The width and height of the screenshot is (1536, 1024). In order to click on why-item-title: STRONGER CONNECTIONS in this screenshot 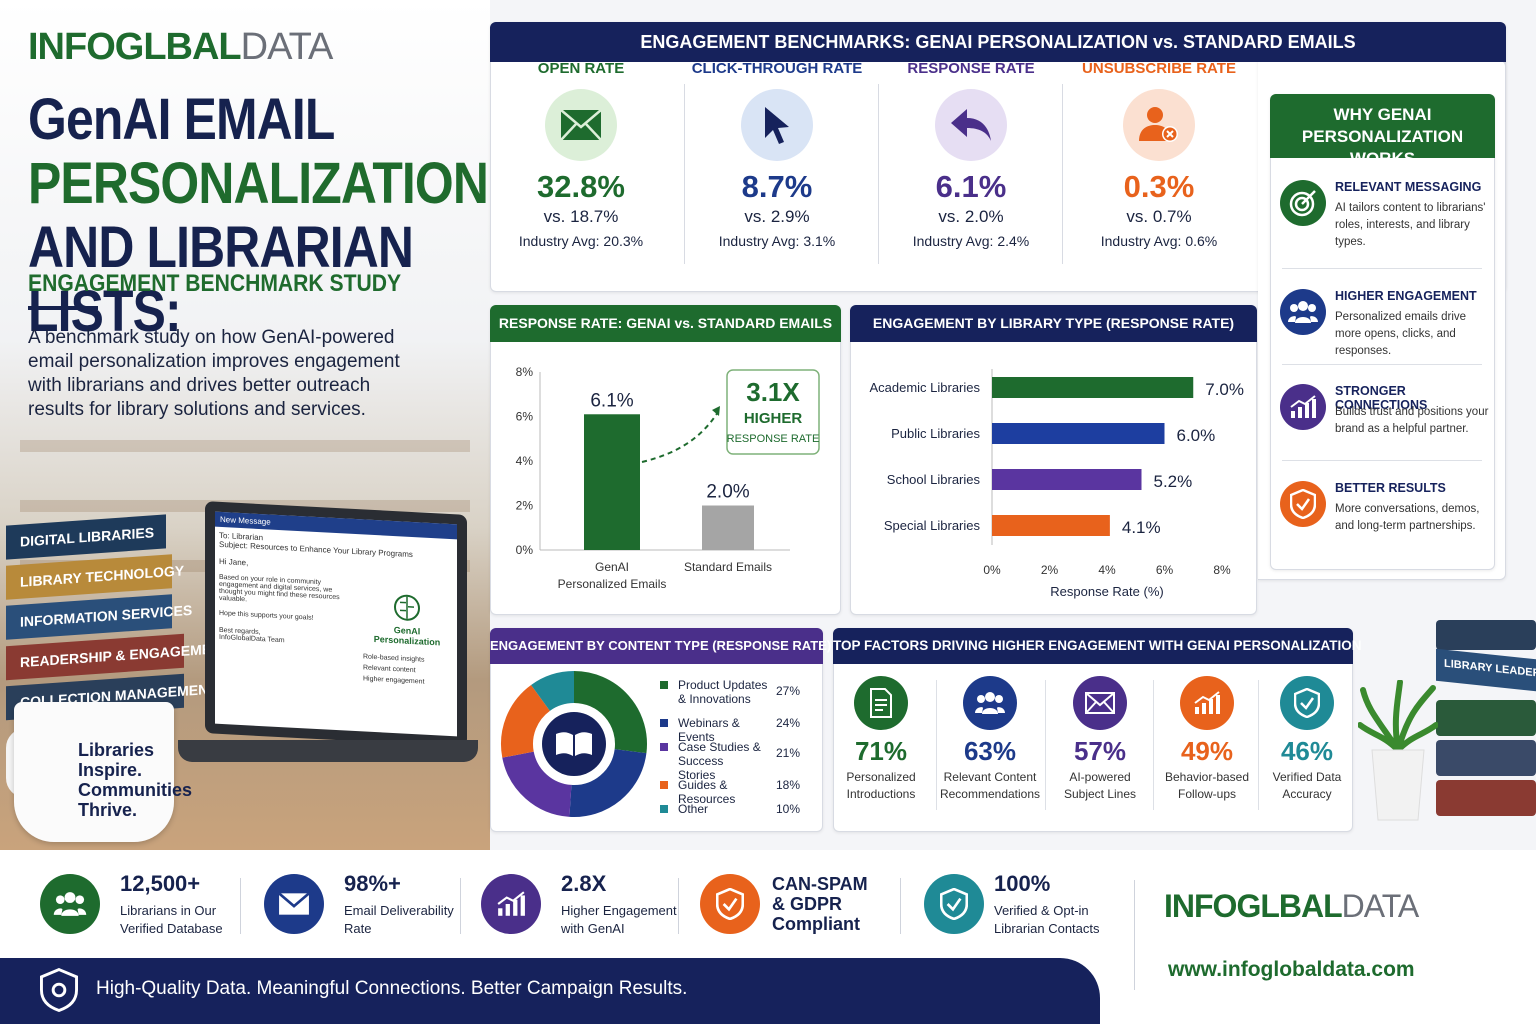, I will do `click(1381, 398)`.